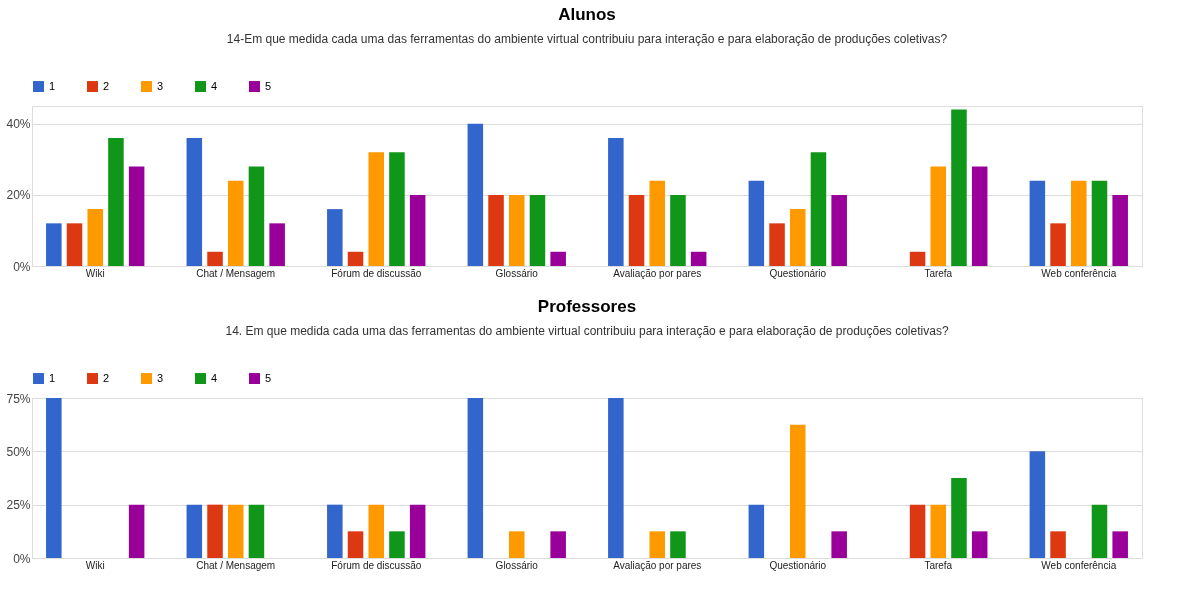  I want to click on x-tick-label: Web conferência, so click(1079, 565).